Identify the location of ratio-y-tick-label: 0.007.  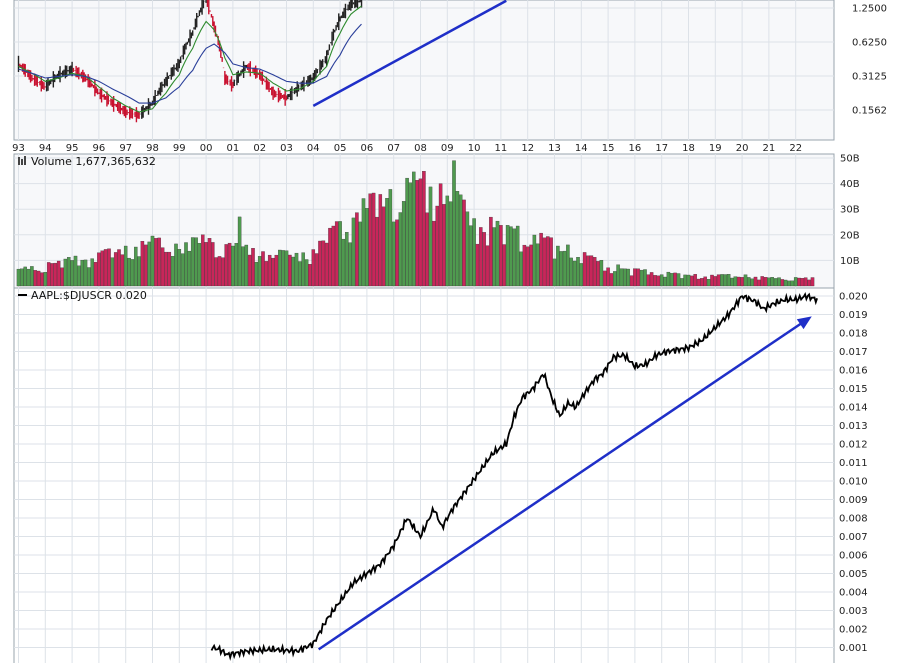
(853, 537).